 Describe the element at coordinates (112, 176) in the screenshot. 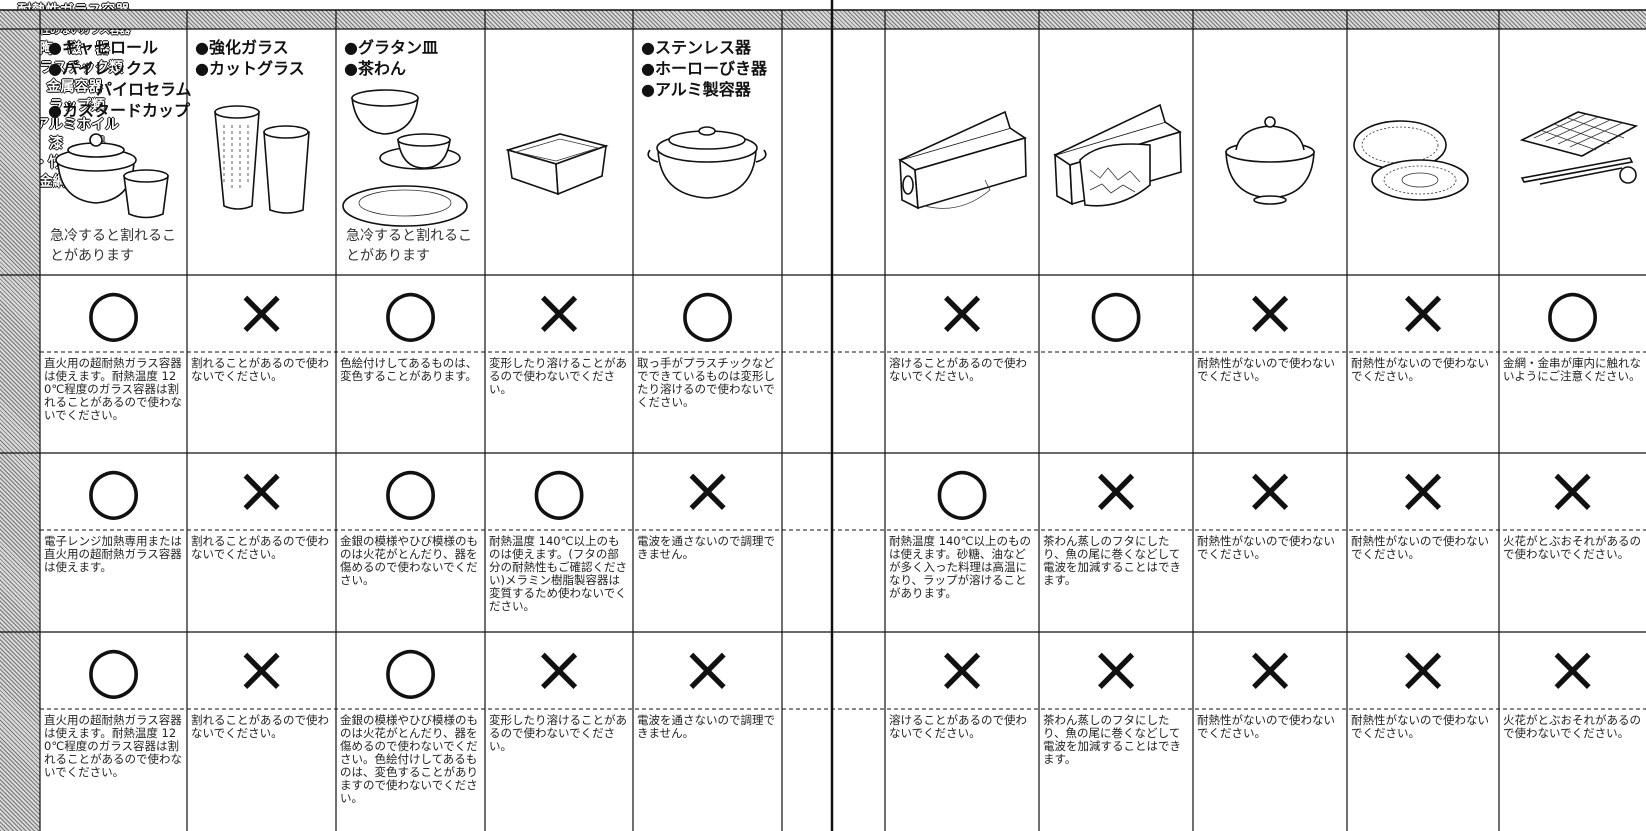

I see `casserole-icon` at that location.